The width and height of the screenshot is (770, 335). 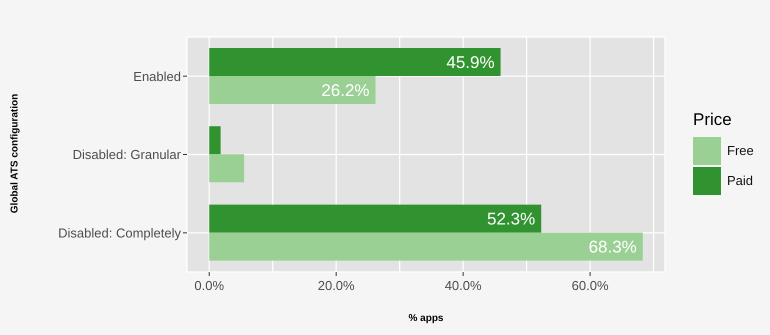 I want to click on x-tick-label: 20.0%, so click(x=337, y=285).